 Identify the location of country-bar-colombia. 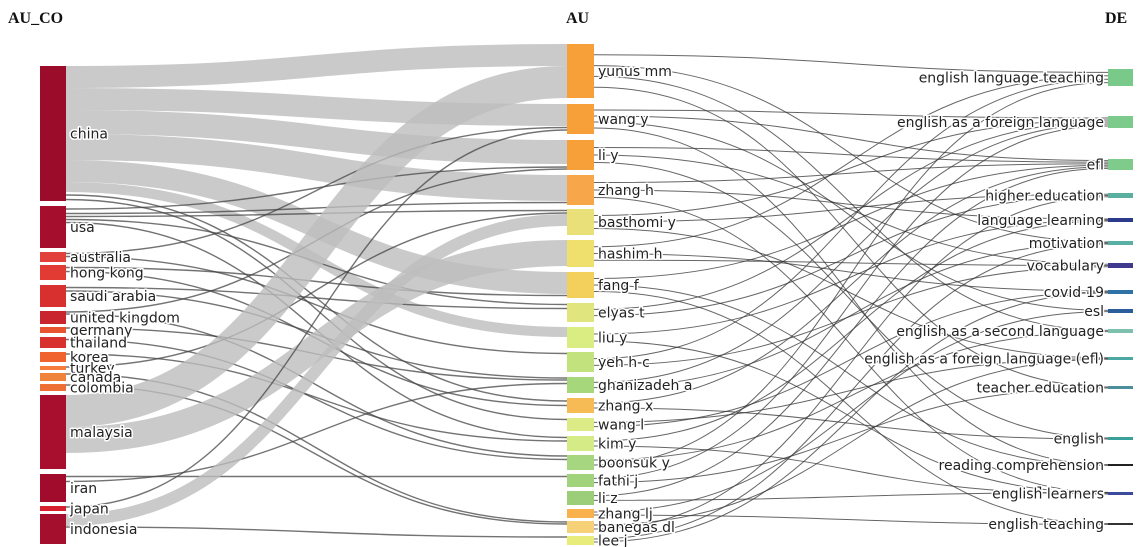
(53, 387).